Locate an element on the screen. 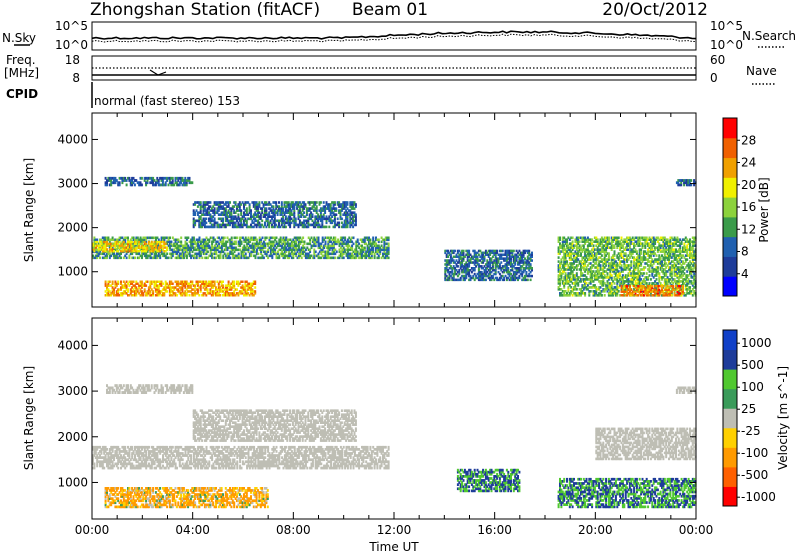  freq-unit-label: [MHz] is located at coordinates (21, 73).